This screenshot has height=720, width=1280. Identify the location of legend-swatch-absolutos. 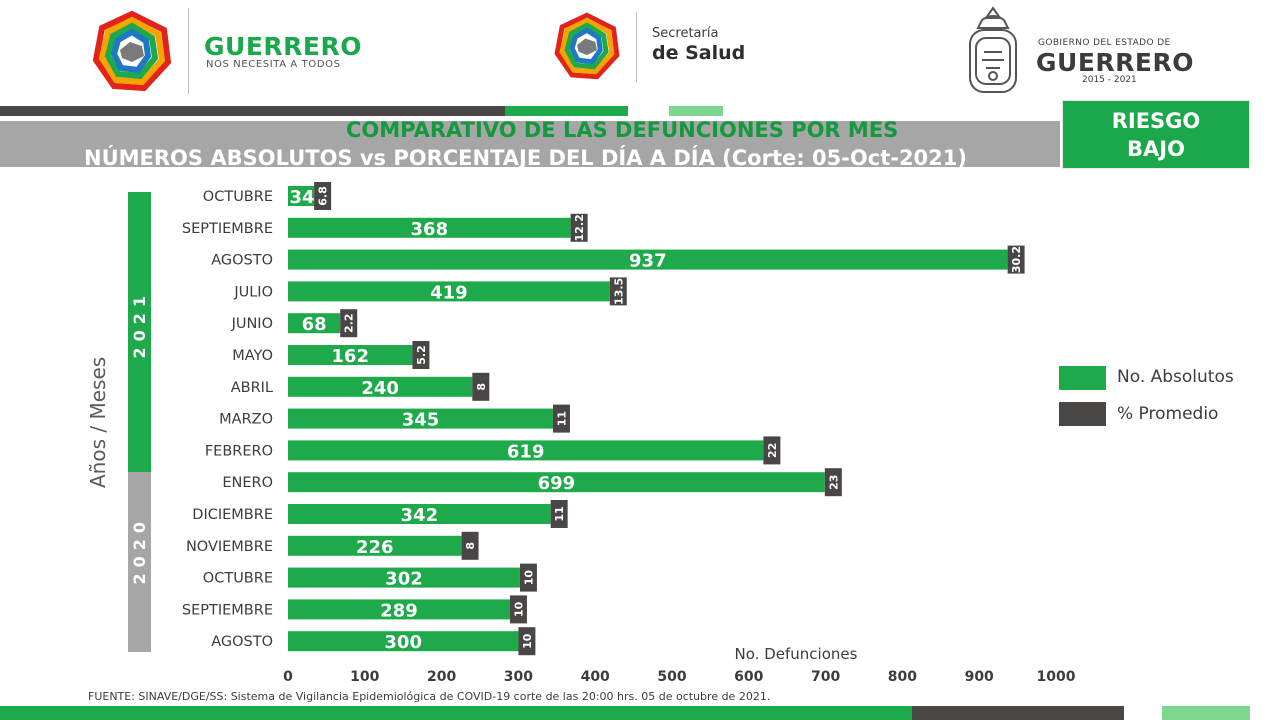
(1082, 378).